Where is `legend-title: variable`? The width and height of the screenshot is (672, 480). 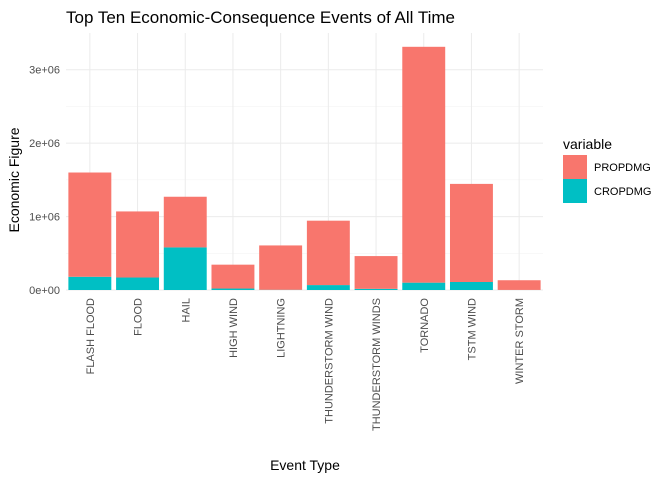 legend-title: variable is located at coordinates (587, 144).